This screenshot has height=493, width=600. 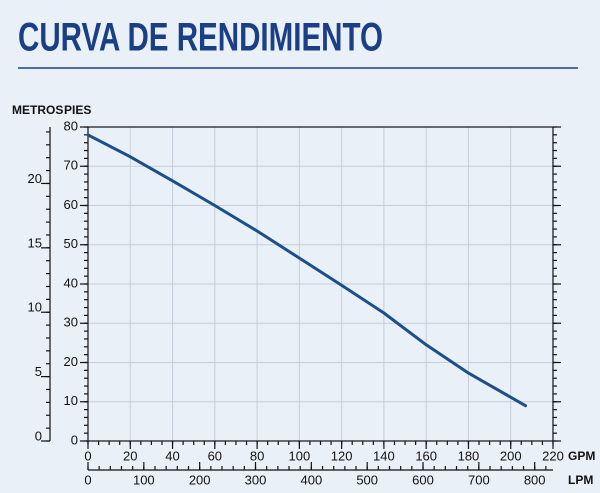 What do you see at coordinates (71, 361) in the screenshot?
I see `y-tick-label: 20` at bounding box center [71, 361].